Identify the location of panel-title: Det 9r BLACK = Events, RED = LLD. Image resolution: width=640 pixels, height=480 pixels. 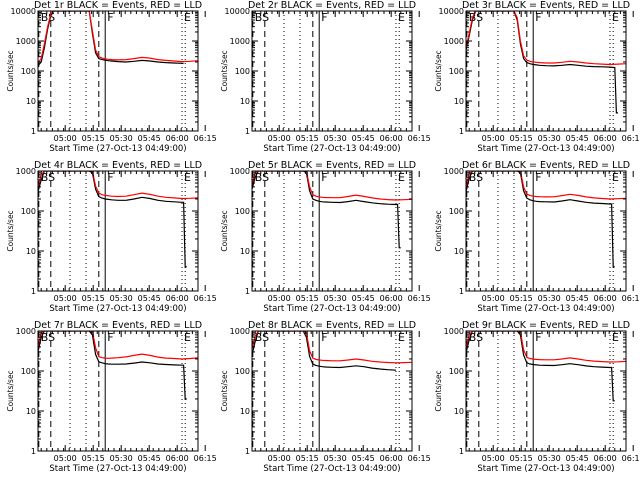
(546, 325).